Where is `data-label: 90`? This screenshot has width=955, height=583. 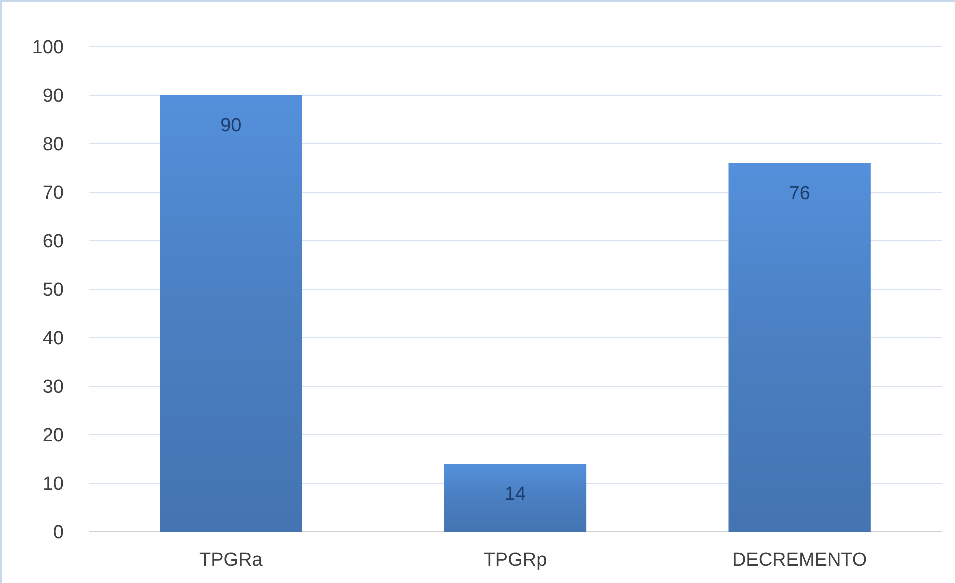
data-label: 90 is located at coordinates (231, 126).